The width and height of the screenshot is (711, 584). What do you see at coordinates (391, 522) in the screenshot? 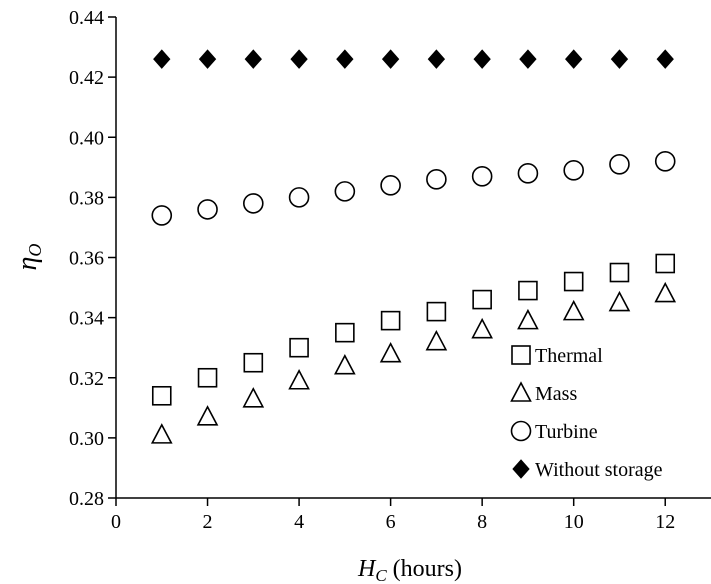
I see `x-tick-label: 6` at bounding box center [391, 522].